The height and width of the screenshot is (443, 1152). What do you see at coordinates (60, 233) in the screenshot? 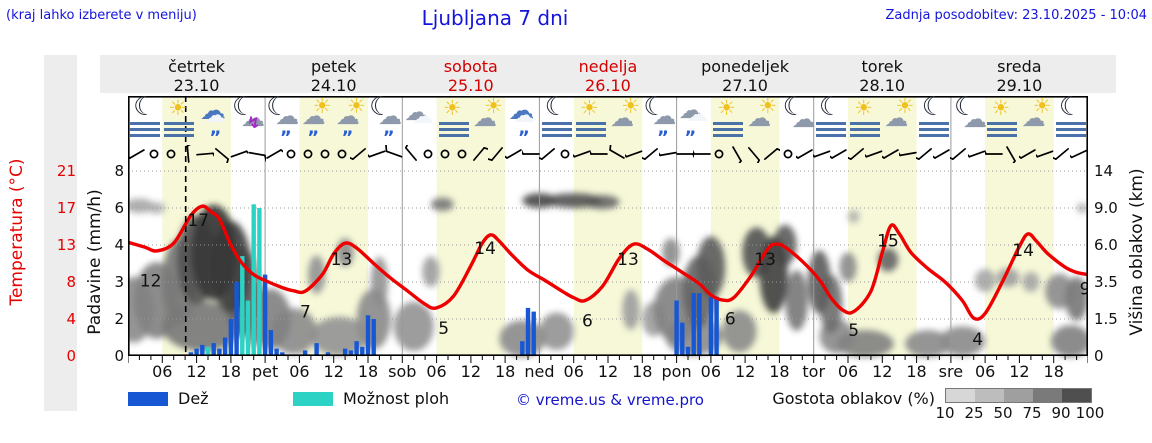
I see `left-axis-band` at bounding box center [60, 233].